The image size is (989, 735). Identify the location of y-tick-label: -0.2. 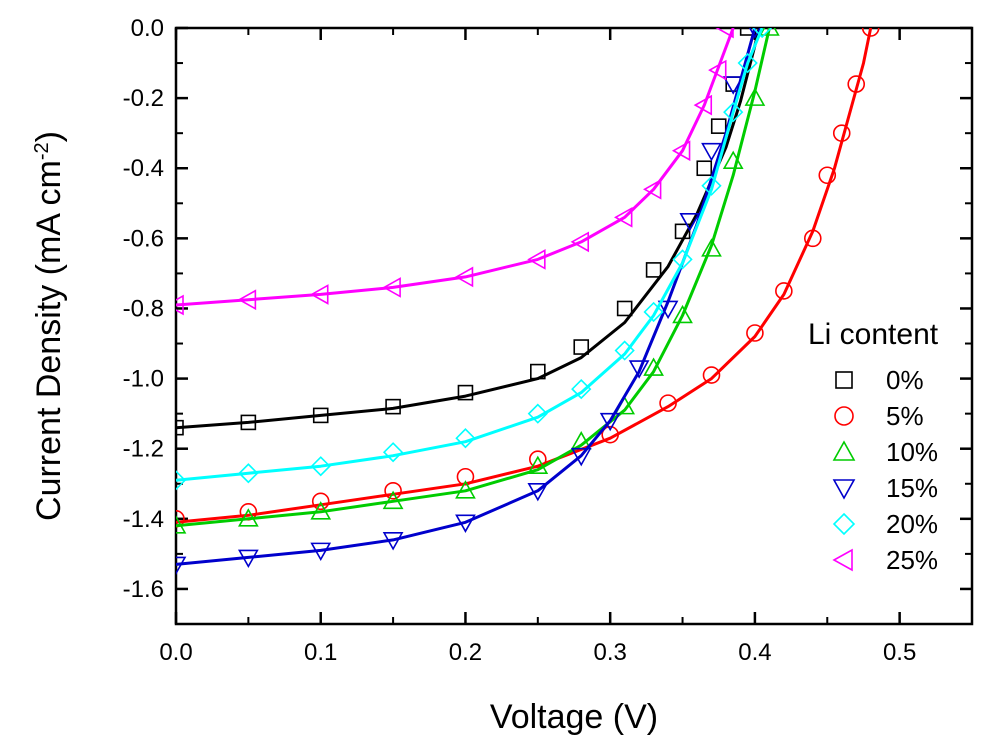
(143, 98).